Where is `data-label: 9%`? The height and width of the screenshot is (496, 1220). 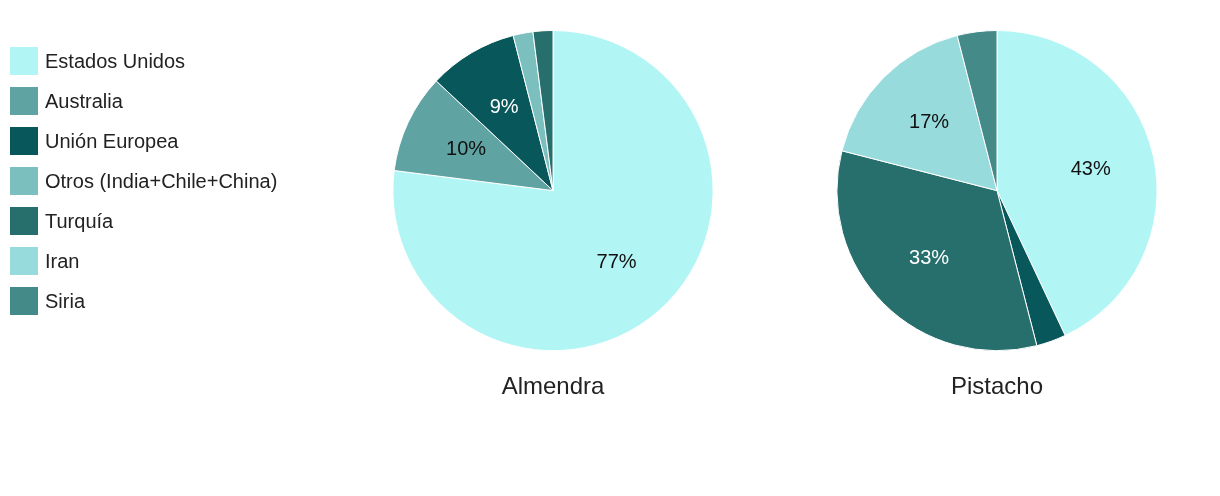
data-label: 9% is located at coordinates (504, 106).